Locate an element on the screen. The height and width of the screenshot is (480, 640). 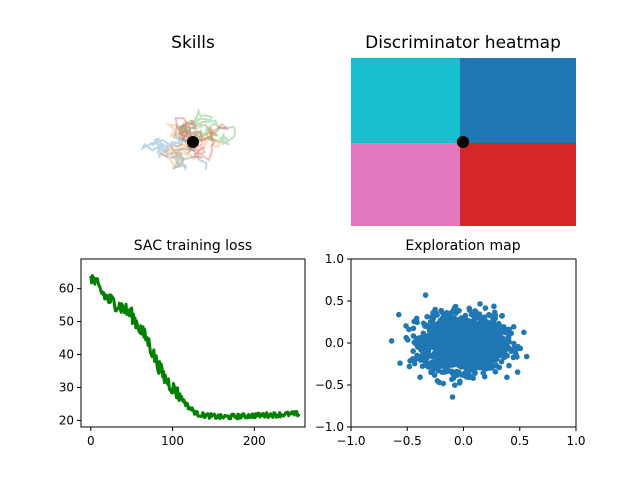
discriminator-marker is located at coordinates (463, 142).